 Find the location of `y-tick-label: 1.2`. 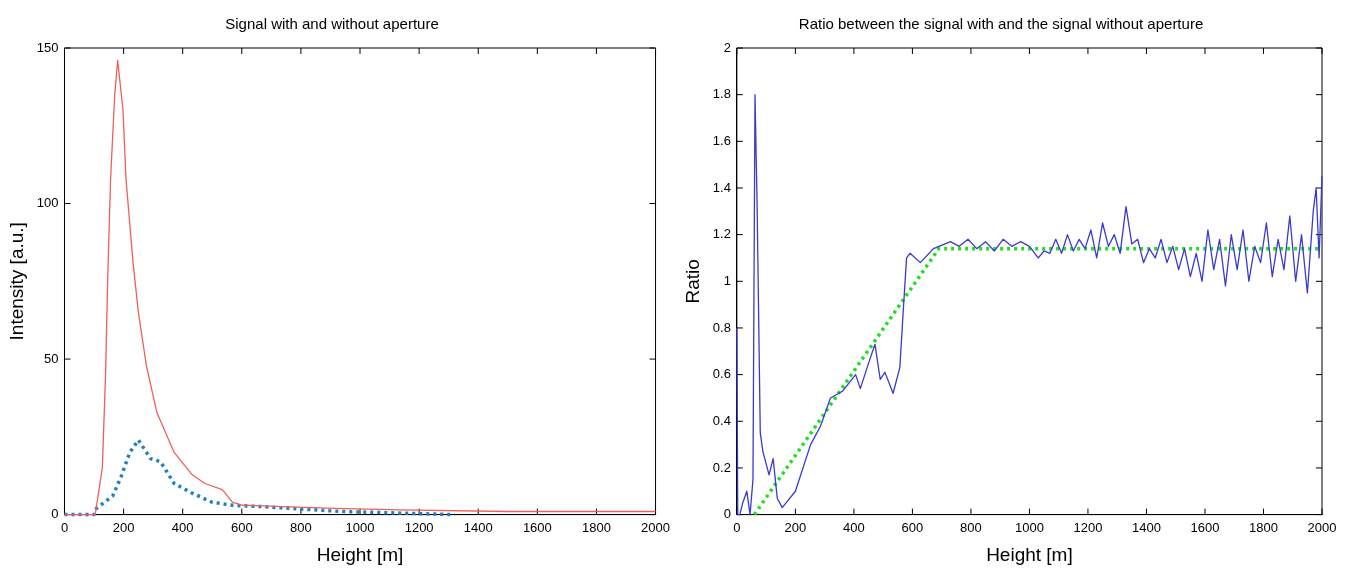

y-tick-label: 1.2 is located at coordinates (721, 234).